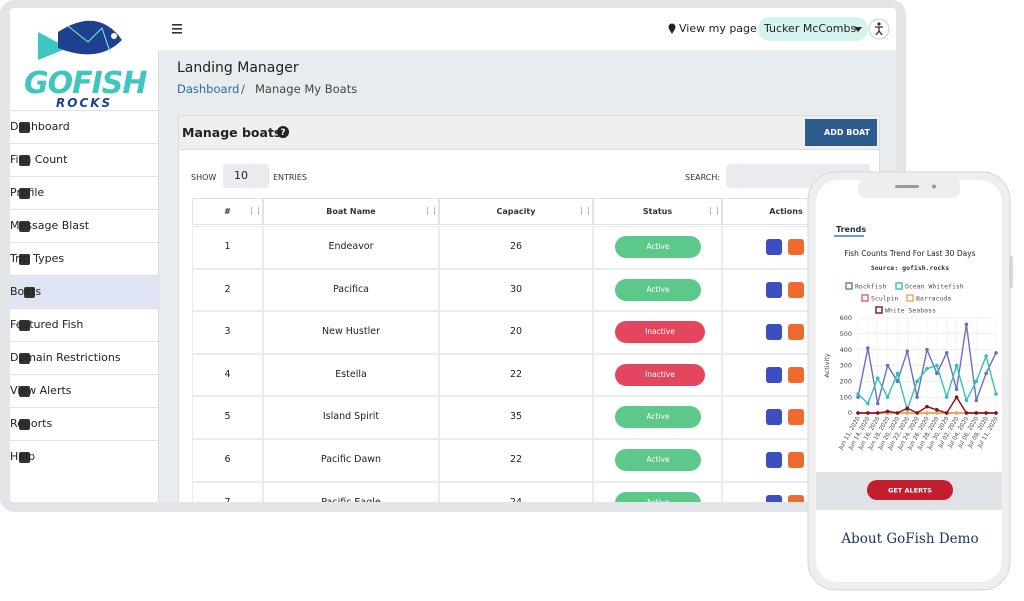 The width and height of the screenshot is (1024, 601). What do you see at coordinates (84, 159) in the screenshot?
I see `menu-item: Fish Count` at bounding box center [84, 159].